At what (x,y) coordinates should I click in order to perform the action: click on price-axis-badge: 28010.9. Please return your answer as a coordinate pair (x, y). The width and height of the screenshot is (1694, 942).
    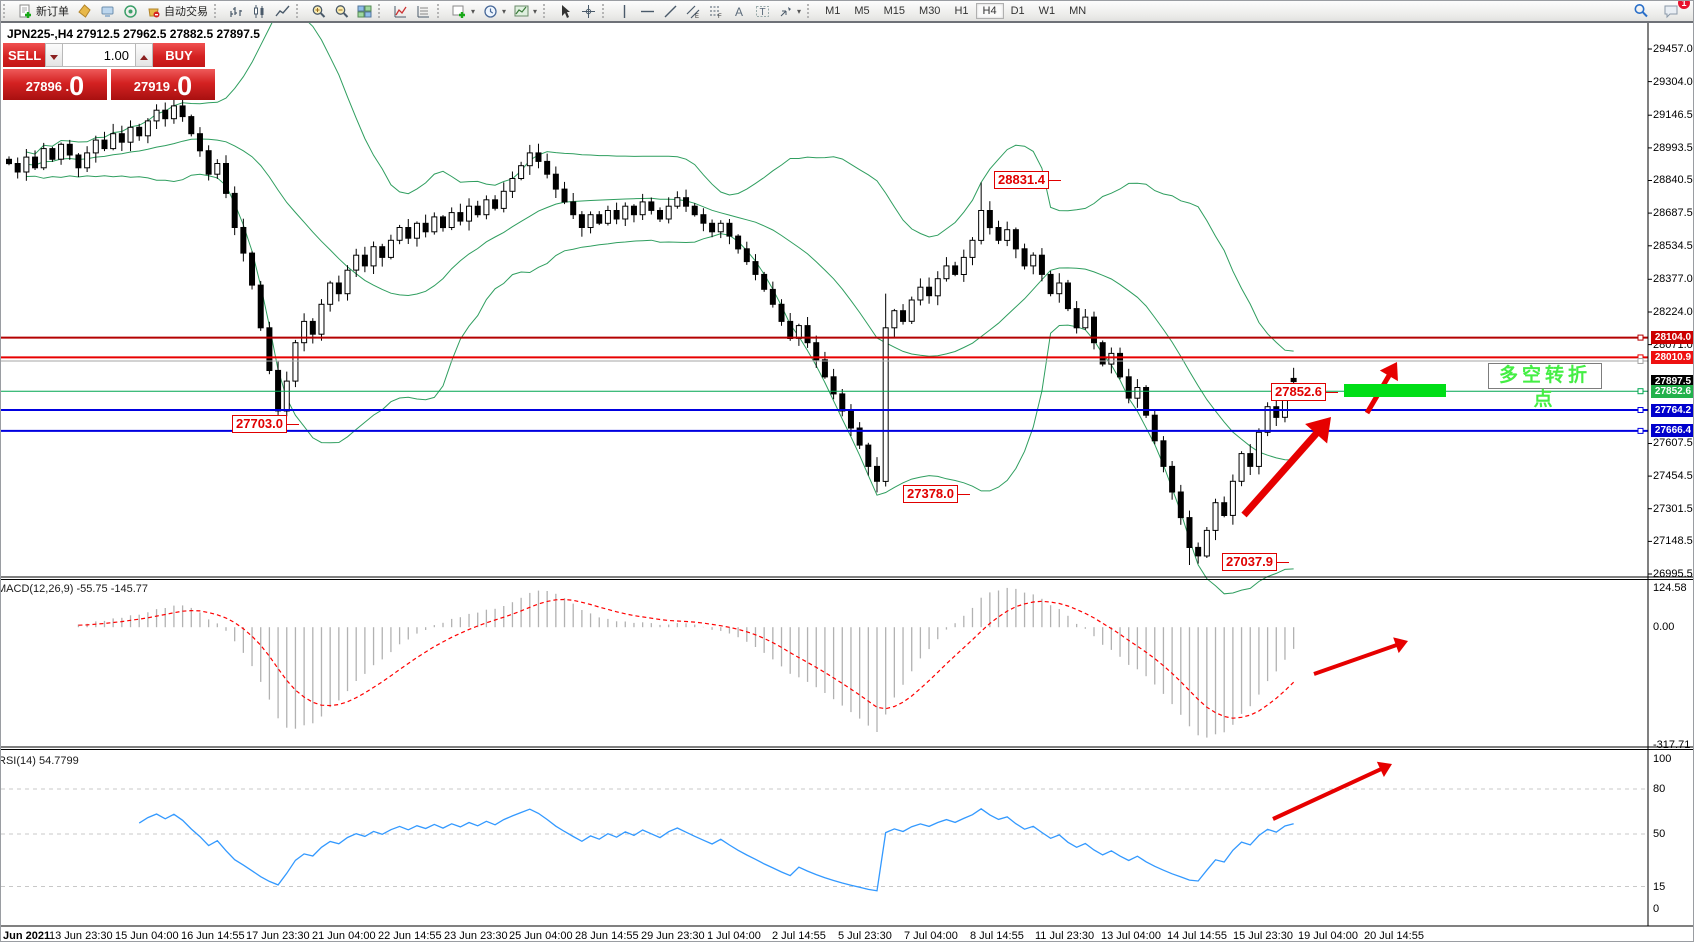
    Looking at the image, I should click on (1672, 357).